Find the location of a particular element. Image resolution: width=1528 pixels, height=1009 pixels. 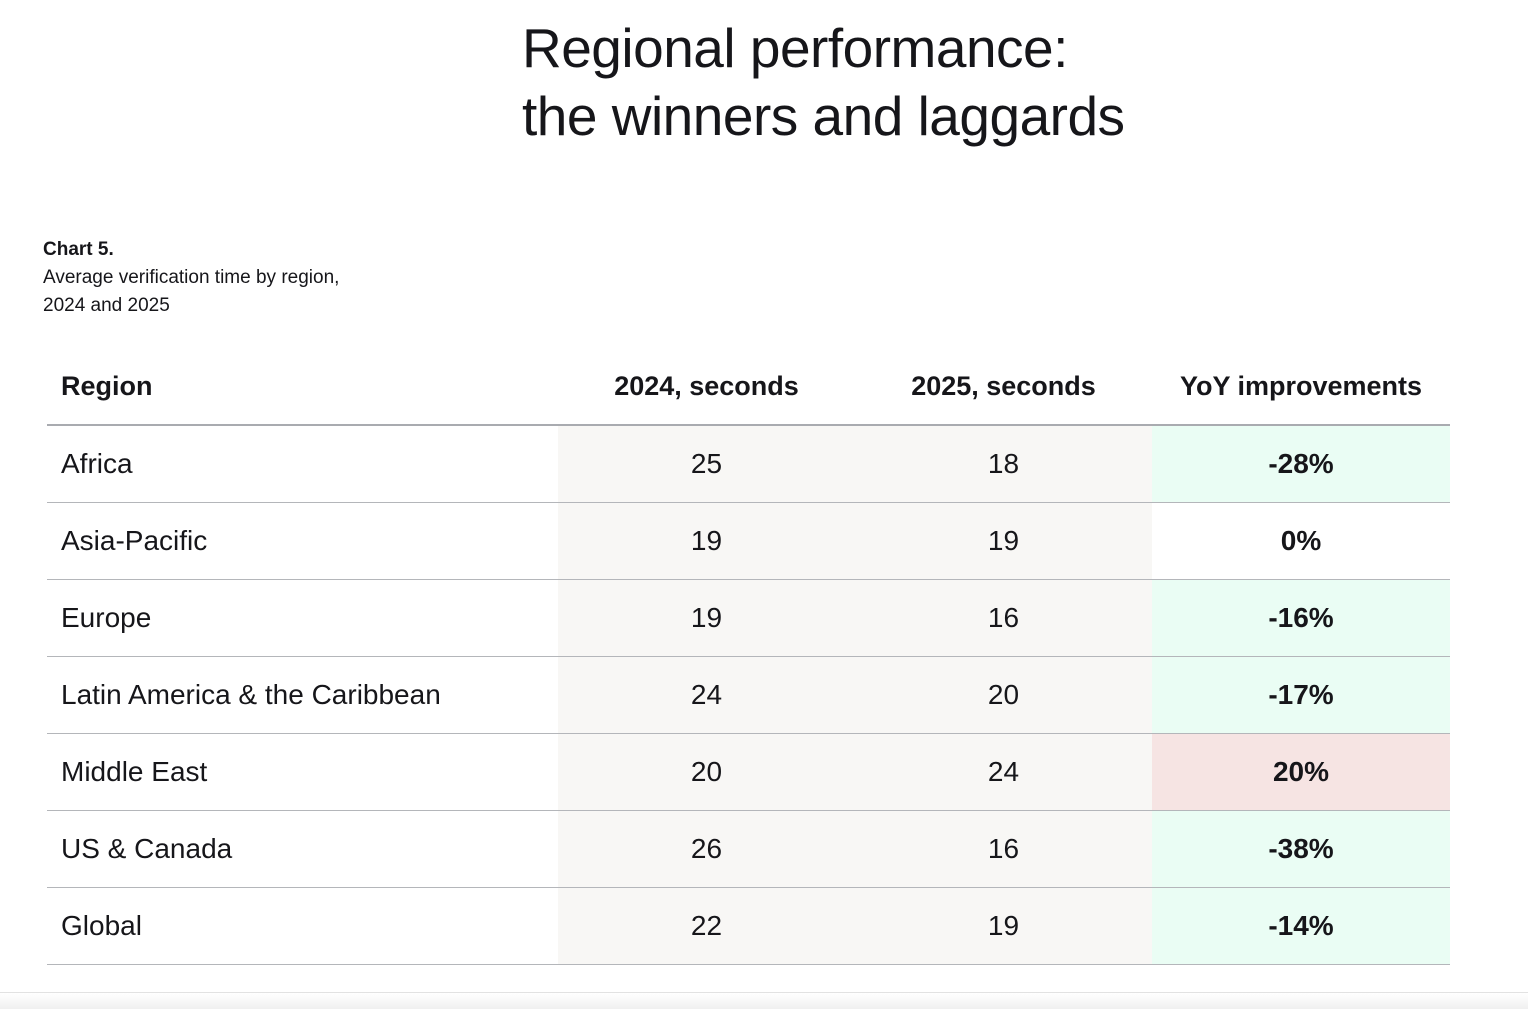

value-2024-cell: 20 is located at coordinates (706, 772).